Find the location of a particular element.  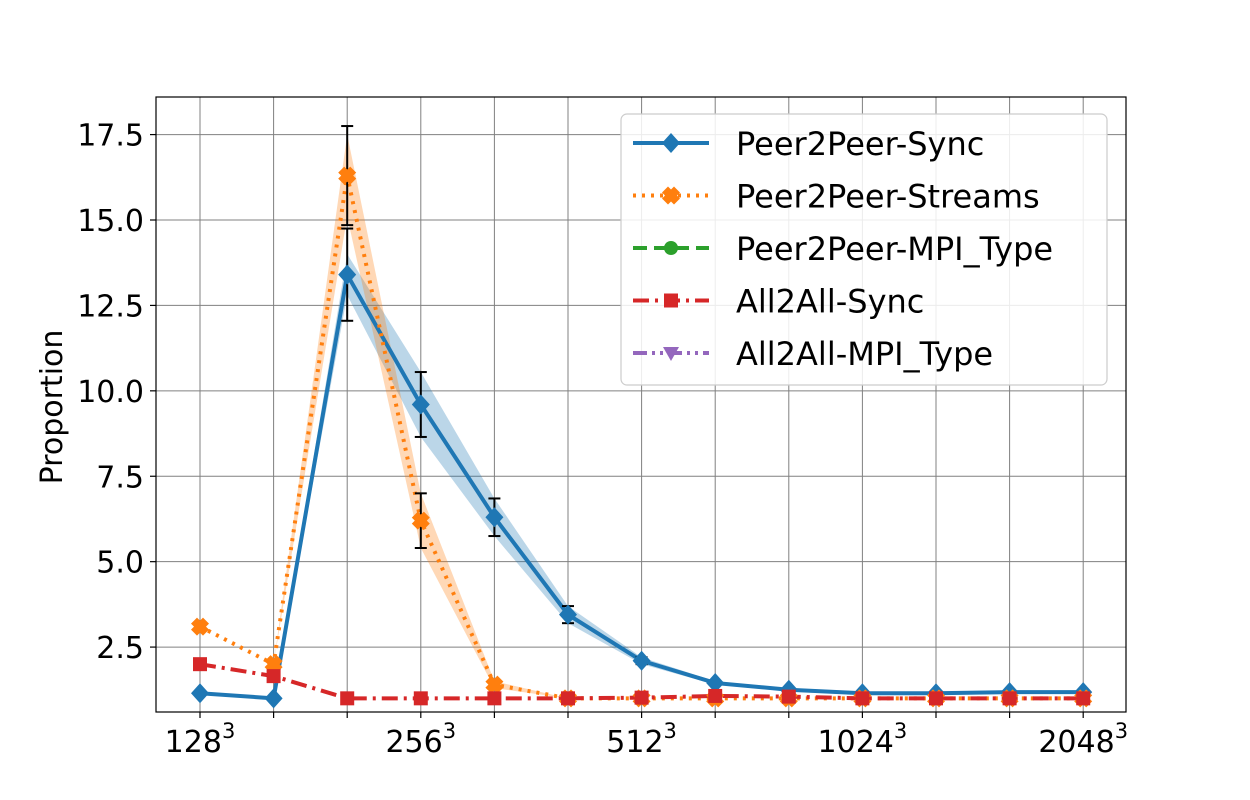

legend-label-peer2peer-streams: Peer2Peer-Streams is located at coordinates (888, 197).